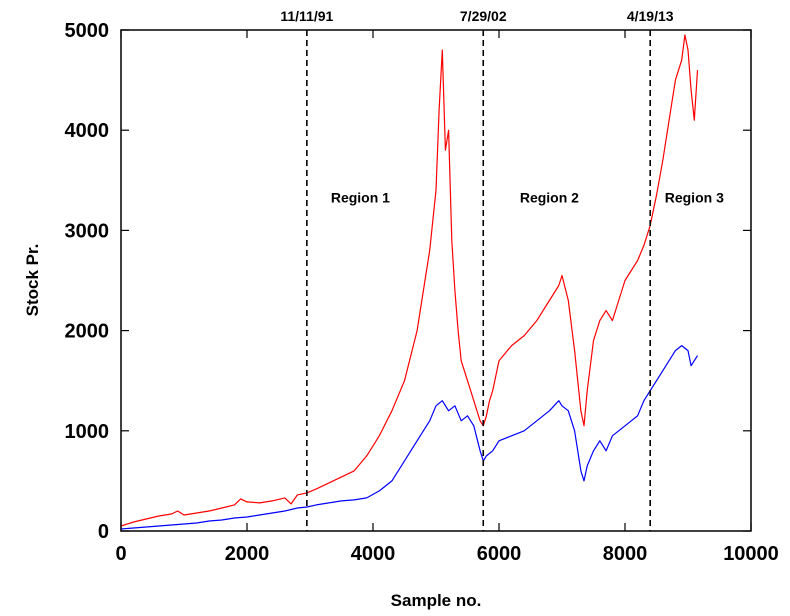 The image size is (790, 616). I want to click on region-label: Region 1, so click(360, 197).